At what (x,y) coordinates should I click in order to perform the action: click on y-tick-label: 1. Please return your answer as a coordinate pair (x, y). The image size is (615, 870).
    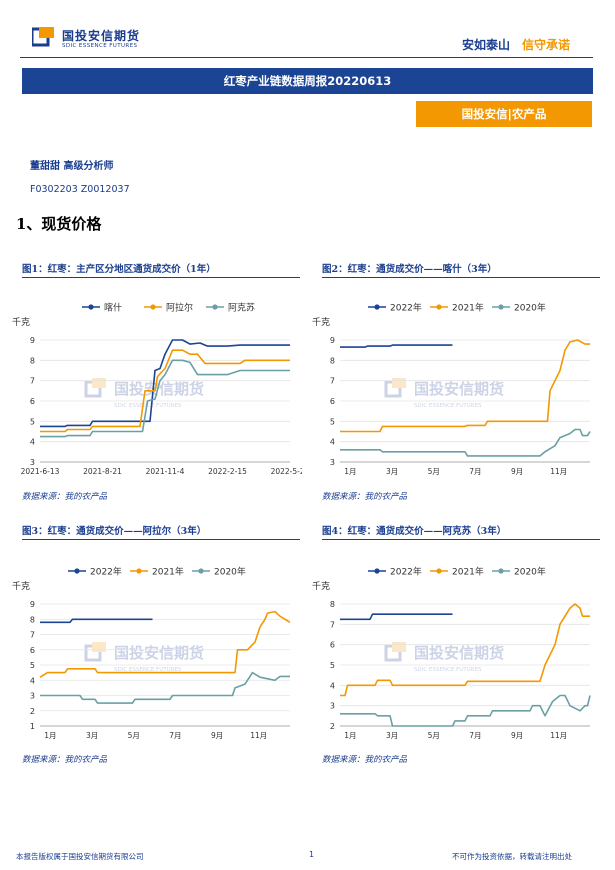
    Looking at the image, I should click on (32, 726).